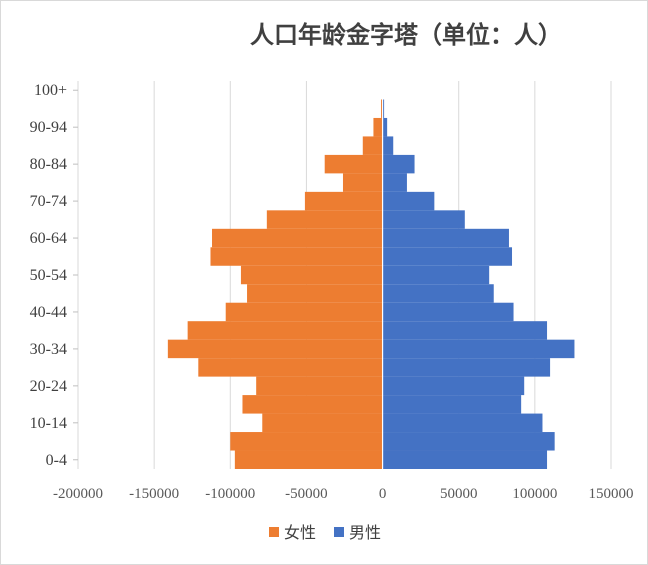 This screenshot has height=565, width=648. Describe the element at coordinates (48, 386) in the screenshot. I see `y-tick-label: 20-24` at that location.